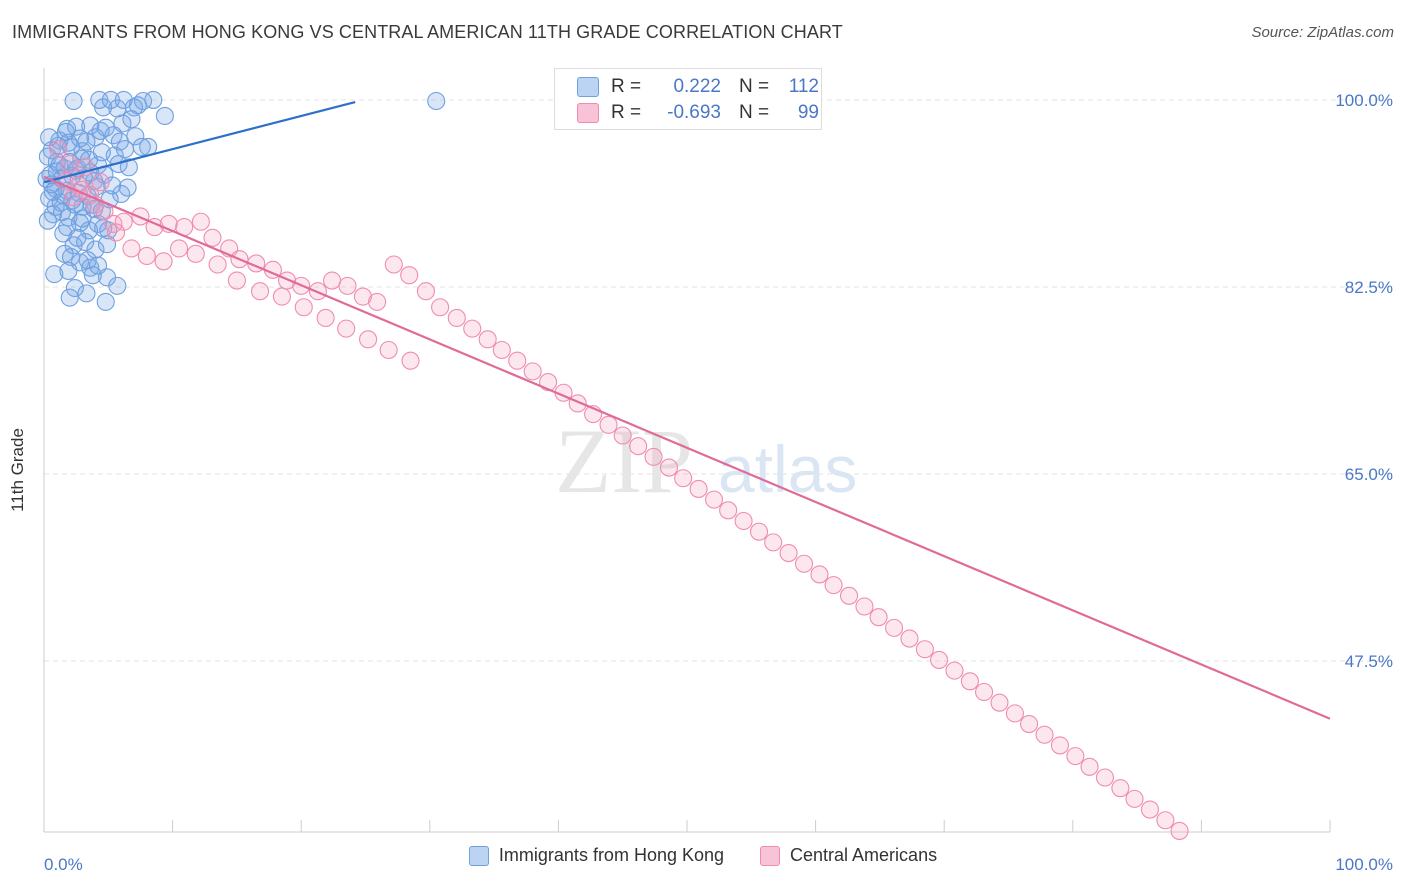 Image resolution: width=1406 pixels, height=892 pixels. Describe the element at coordinates (1369, 474) in the screenshot. I see `y-tick-label: 65.0%` at that location.